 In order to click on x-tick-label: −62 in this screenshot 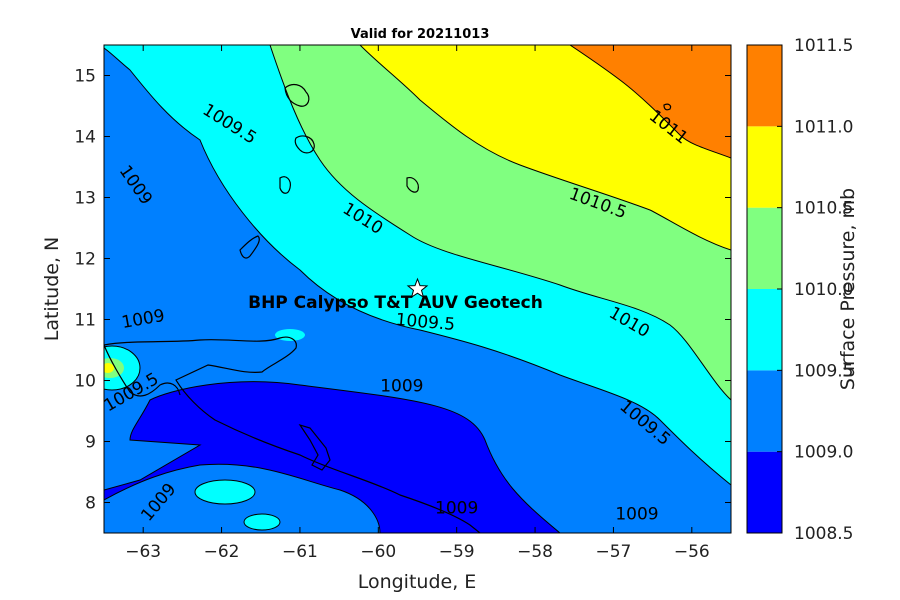, I will do `click(222, 552)`.